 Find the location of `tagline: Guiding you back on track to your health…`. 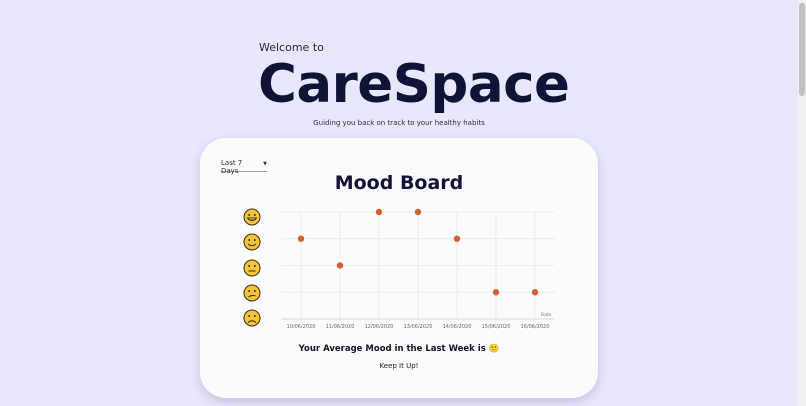

tagline: Guiding you back on track to your health… is located at coordinates (399, 123).